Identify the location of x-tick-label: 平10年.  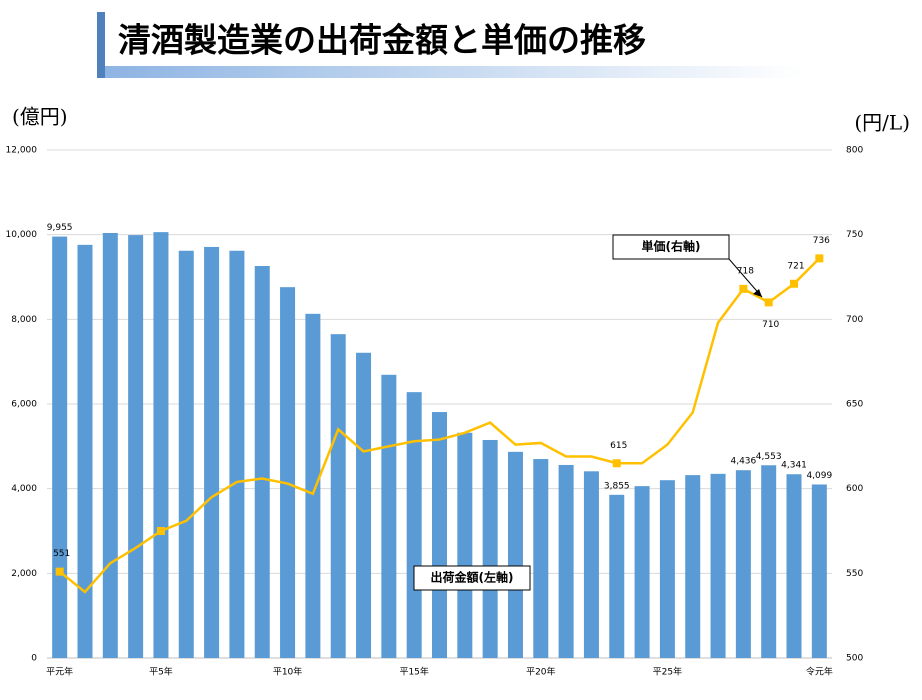
(287, 672).